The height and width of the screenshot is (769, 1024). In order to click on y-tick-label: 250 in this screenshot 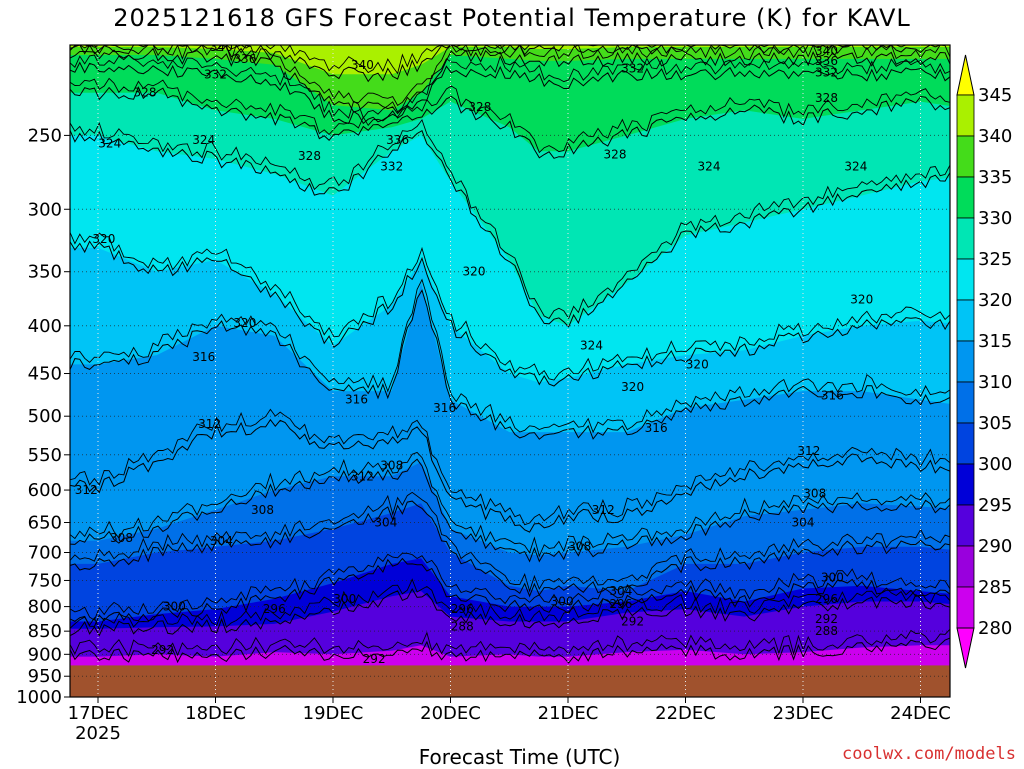, I will do `click(45, 135)`.